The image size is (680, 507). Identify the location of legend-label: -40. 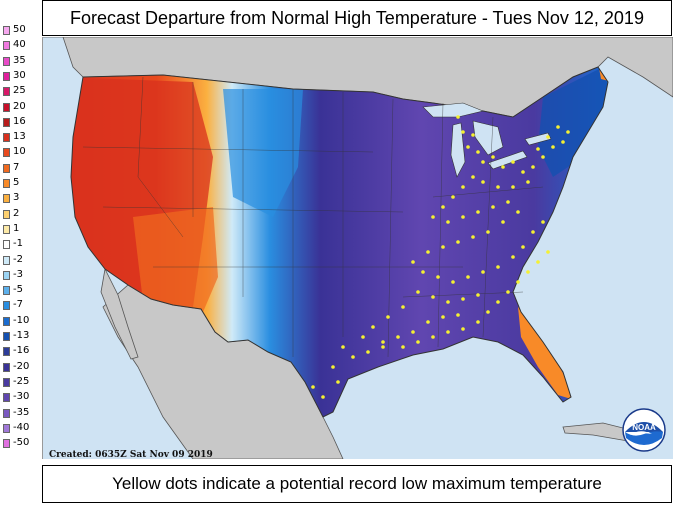
(21, 427).